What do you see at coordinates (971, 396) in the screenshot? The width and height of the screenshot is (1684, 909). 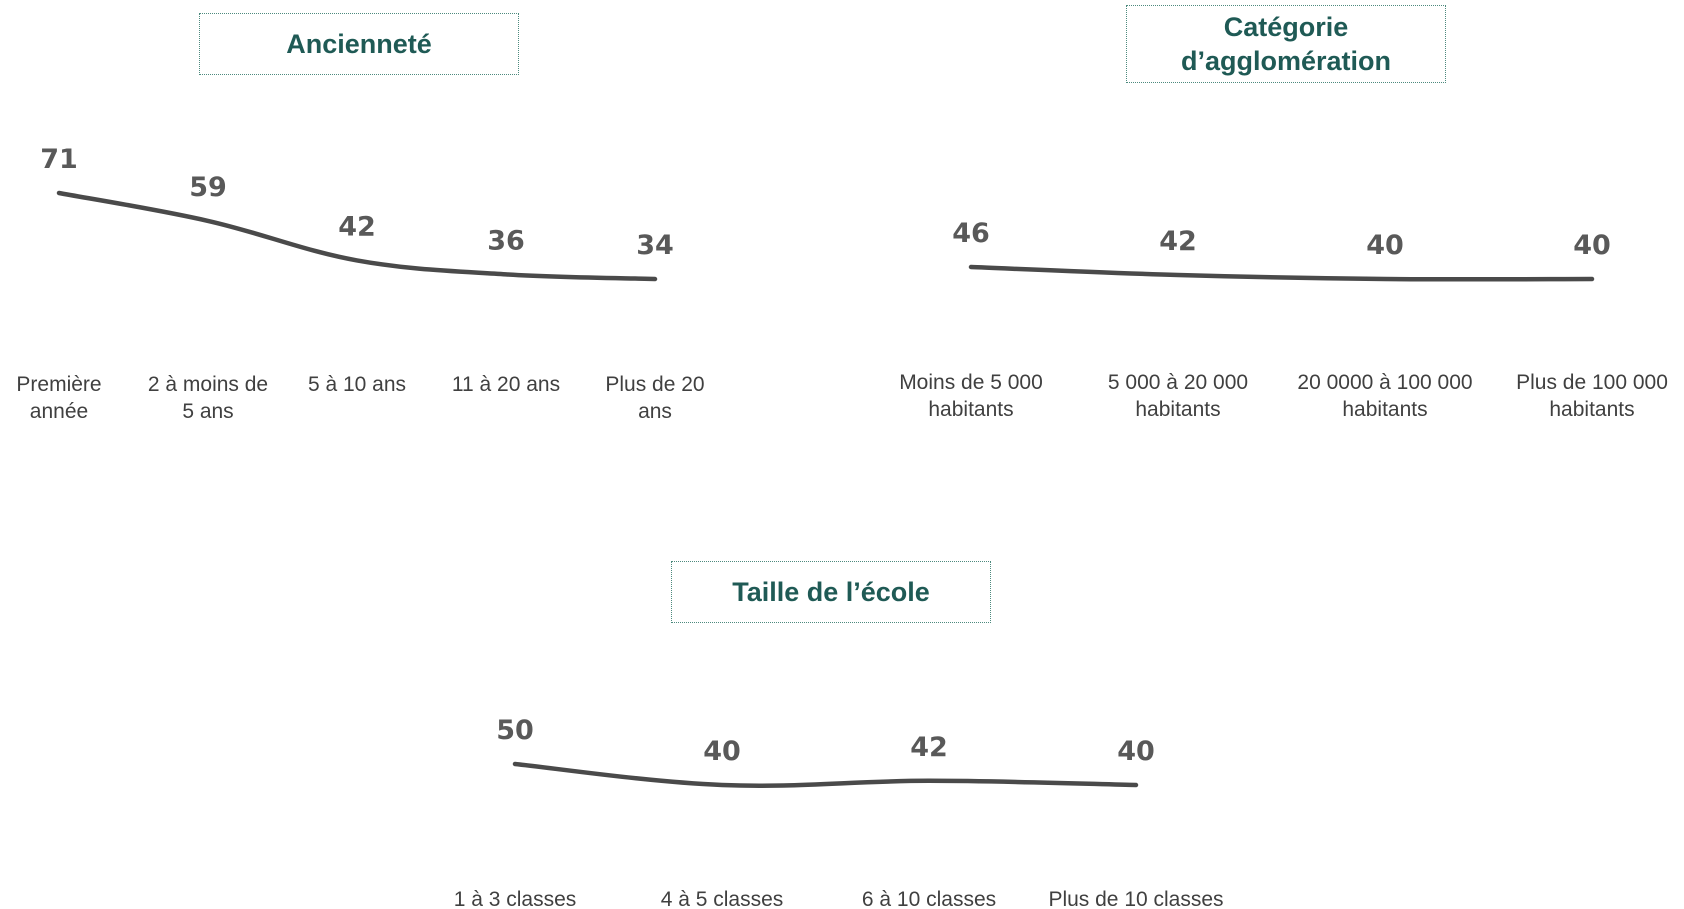 I see `chart-1-tick-label-0: Moins de 5 000 habitants` at bounding box center [971, 396].